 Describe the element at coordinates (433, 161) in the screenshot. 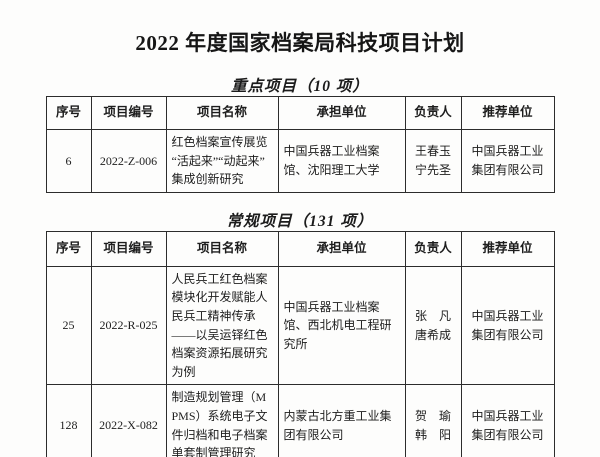

I see `cell-leaders: 王春玉 宁先圣` at that location.